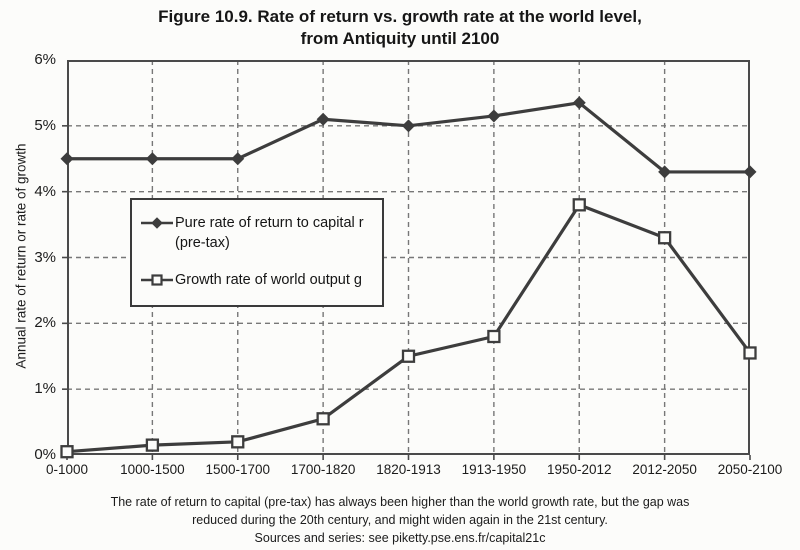 This screenshot has height=550, width=800. I want to click on y-tick-label: 1%, so click(45, 389).